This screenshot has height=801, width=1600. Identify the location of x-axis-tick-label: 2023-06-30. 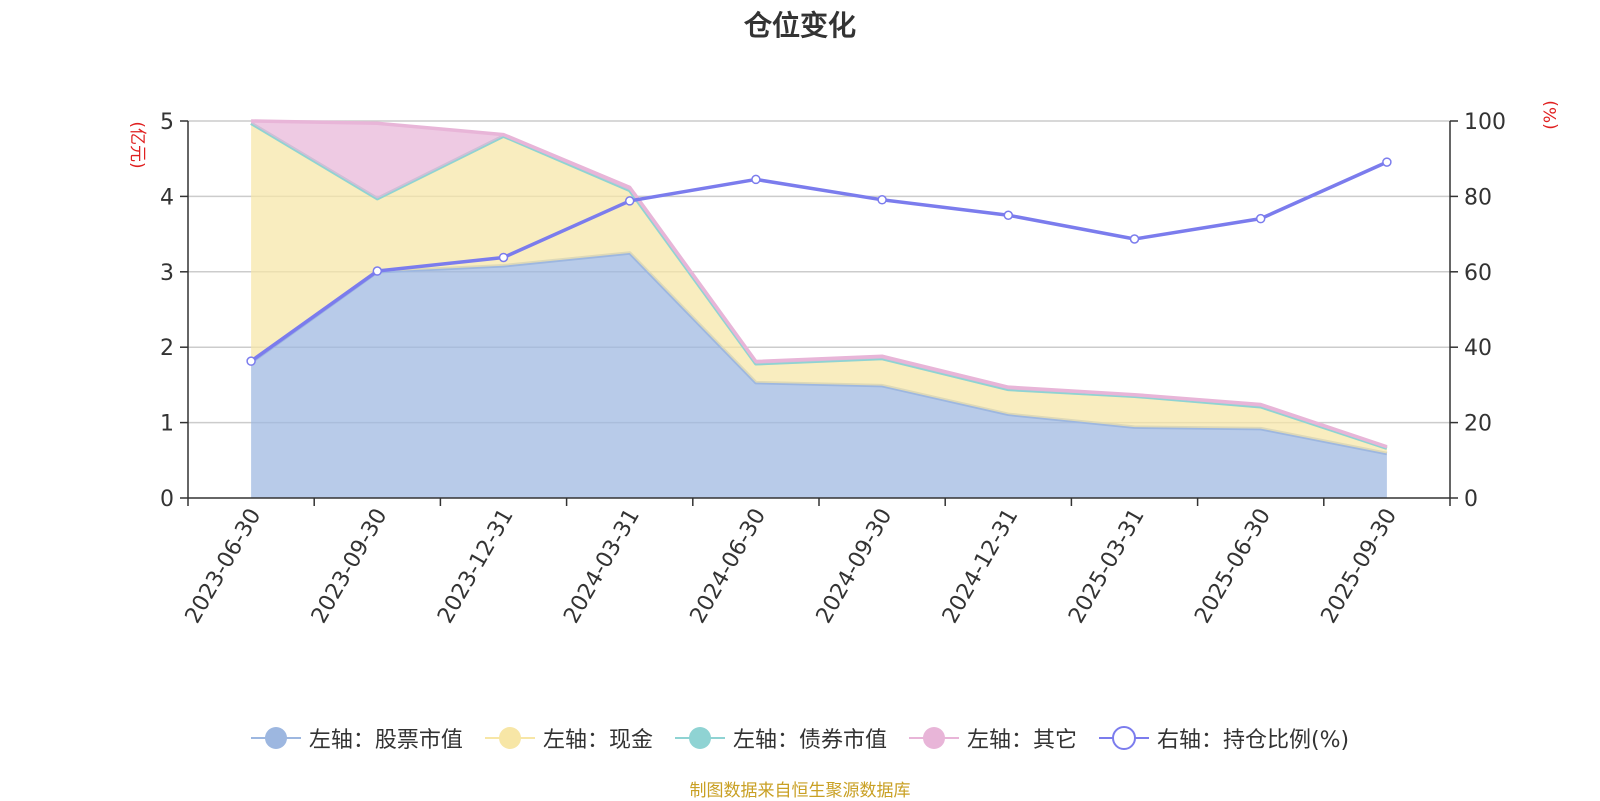
(224, 566).